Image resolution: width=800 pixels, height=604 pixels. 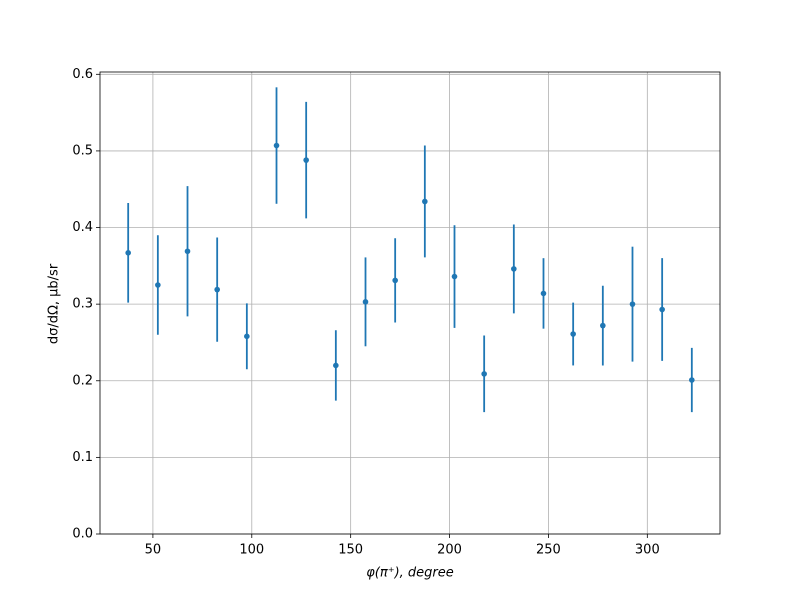 I want to click on x-tick-label: 200, so click(x=449, y=550).